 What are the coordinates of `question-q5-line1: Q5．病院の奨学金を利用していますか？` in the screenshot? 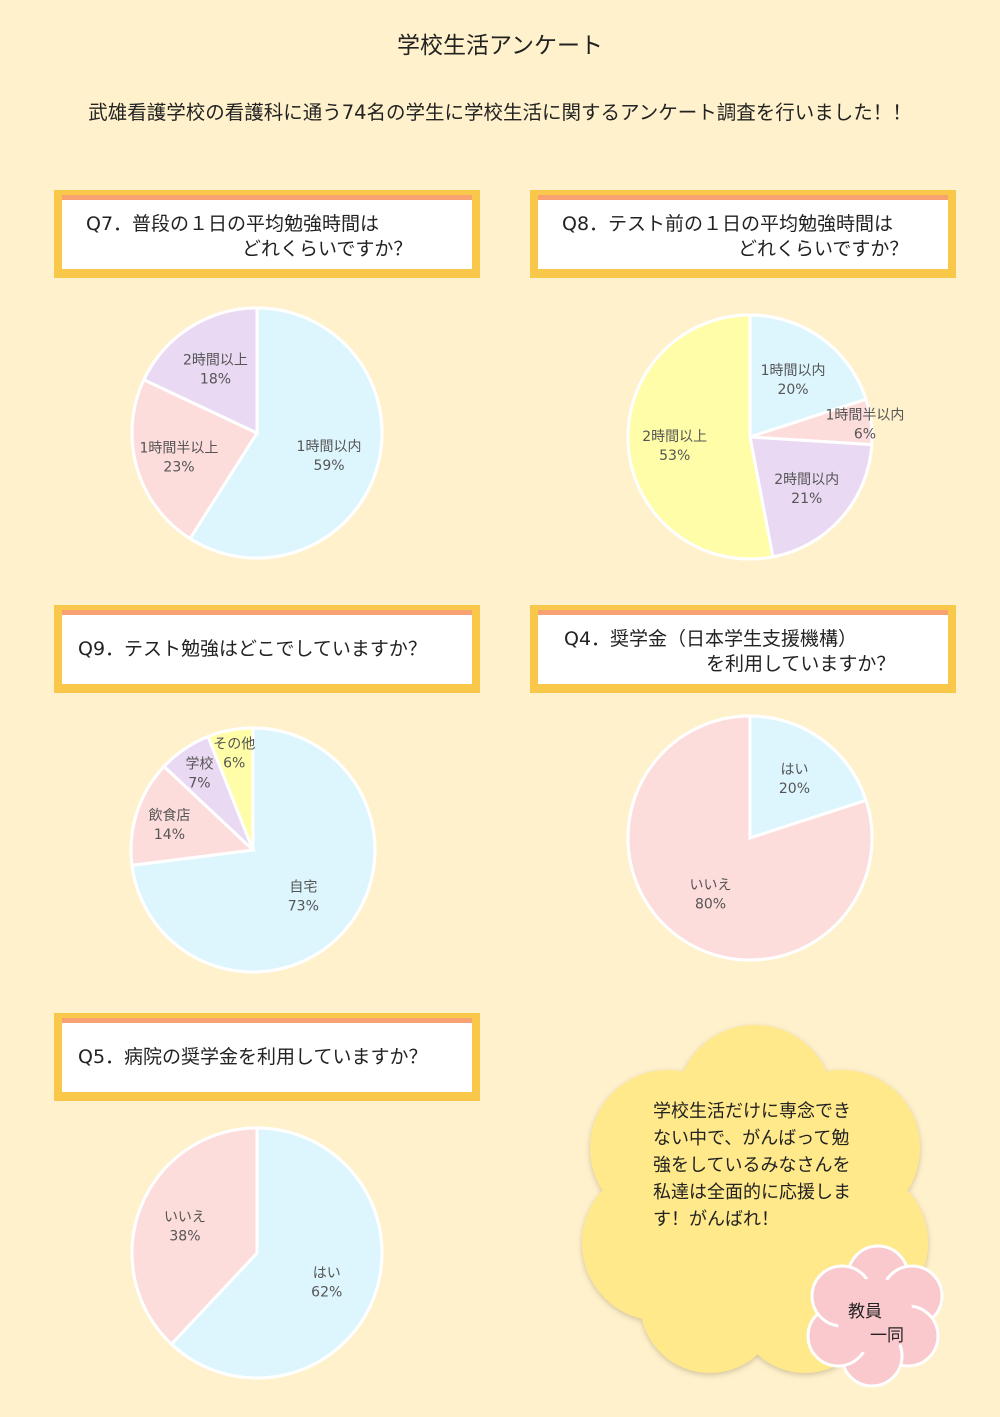 It's located at (253, 1057).